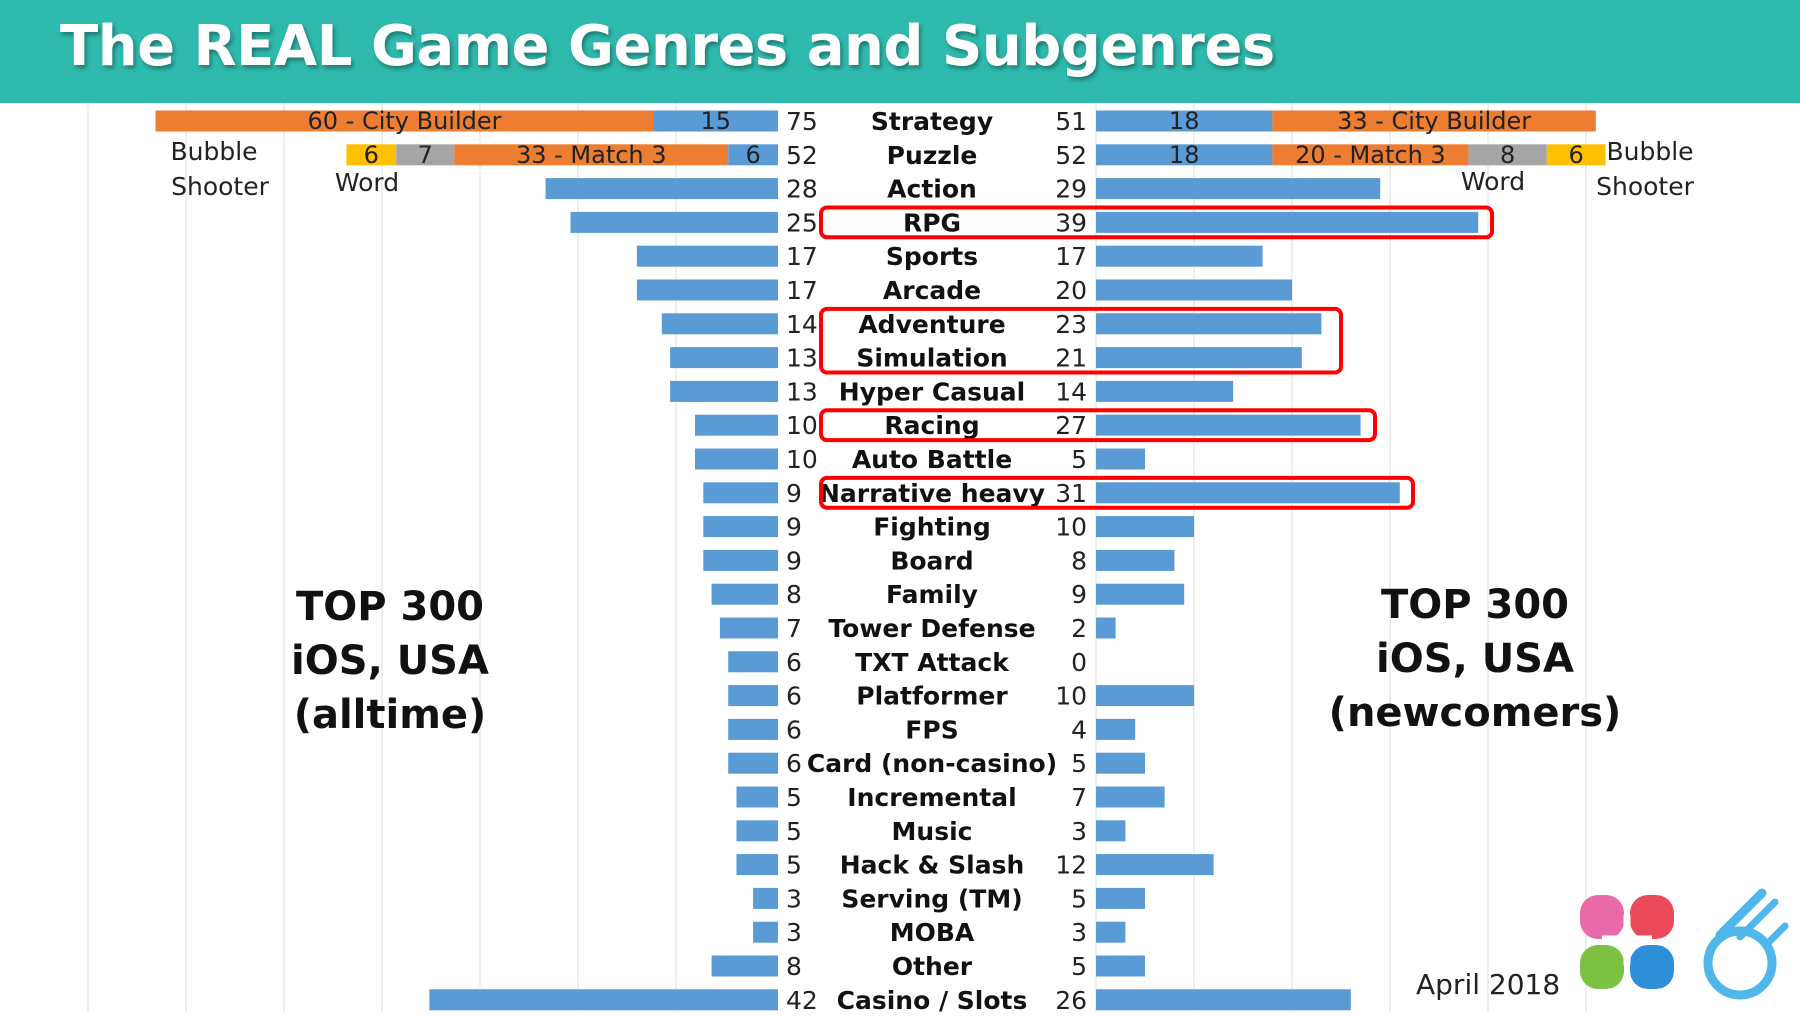 This screenshot has height=1017, width=1800. What do you see at coordinates (667, 46) in the screenshot?
I see `page-title: The REAL Game Genres and Subgenres` at bounding box center [667, 46].